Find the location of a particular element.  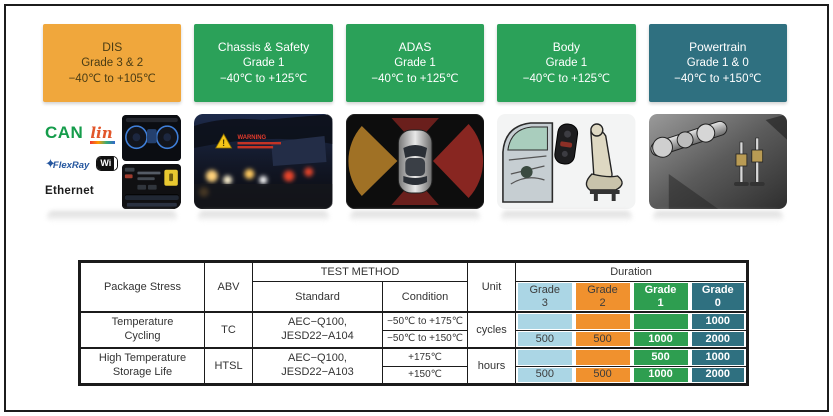

infotainment-screen-image is located at coordinates (151, 186).